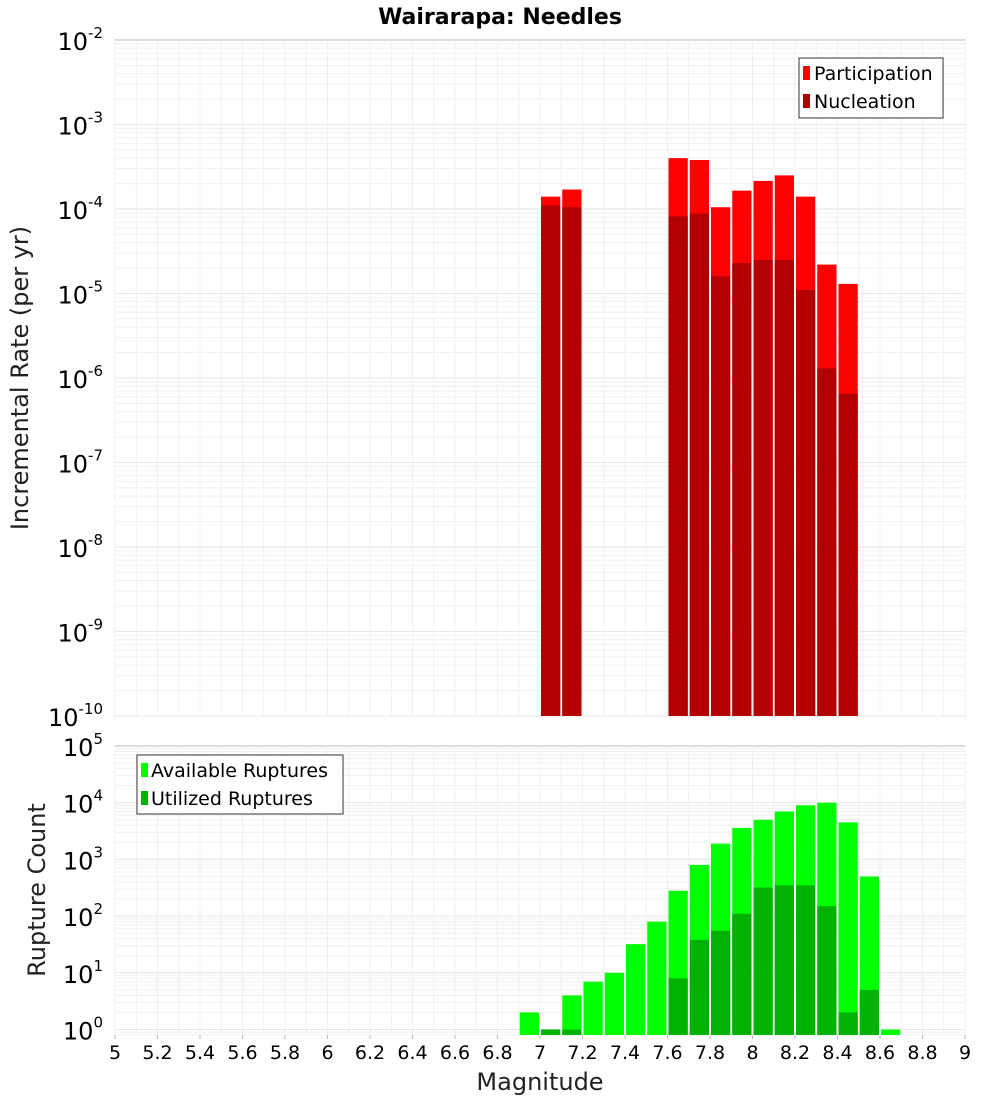 The height and width of the screenshot is (1104, 1000). I want to click on x-tick-label: 5.2, so click(157, 1053).